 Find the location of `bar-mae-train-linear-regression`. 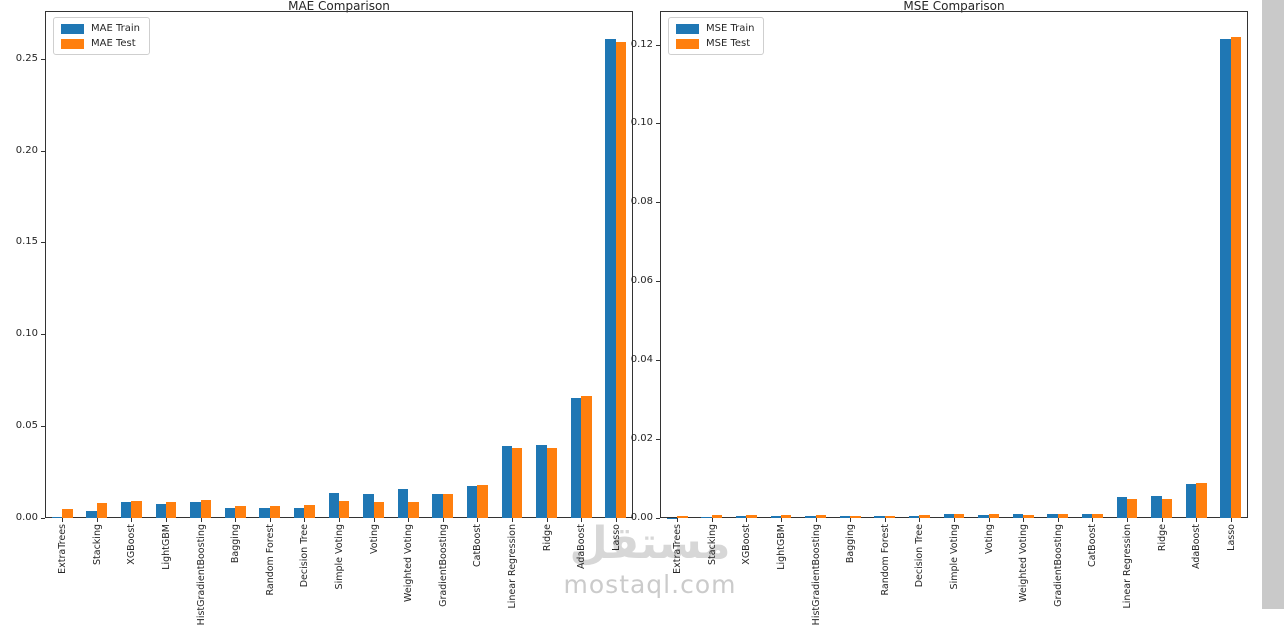

bar-mae-train-linear-regression is located at coordinates (507, 482).